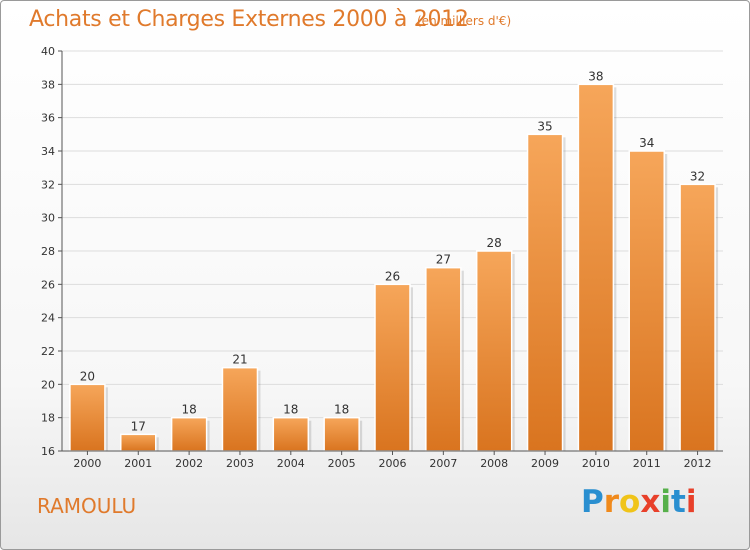 The height and width of the screenshot is (550, 750). I want to click on y-tick-label: 36, so click(48, 118).